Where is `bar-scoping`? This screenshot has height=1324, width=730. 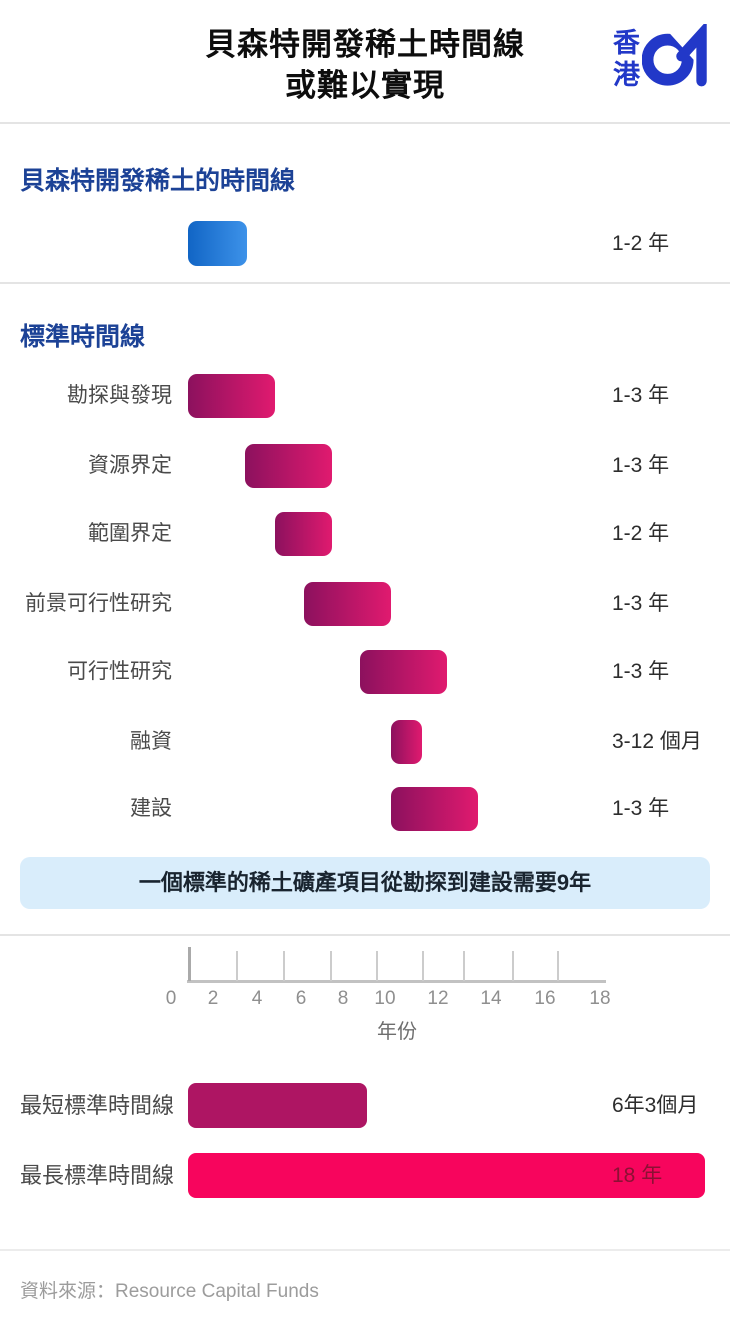 bar-scoping is located at coordinates (303, 534).